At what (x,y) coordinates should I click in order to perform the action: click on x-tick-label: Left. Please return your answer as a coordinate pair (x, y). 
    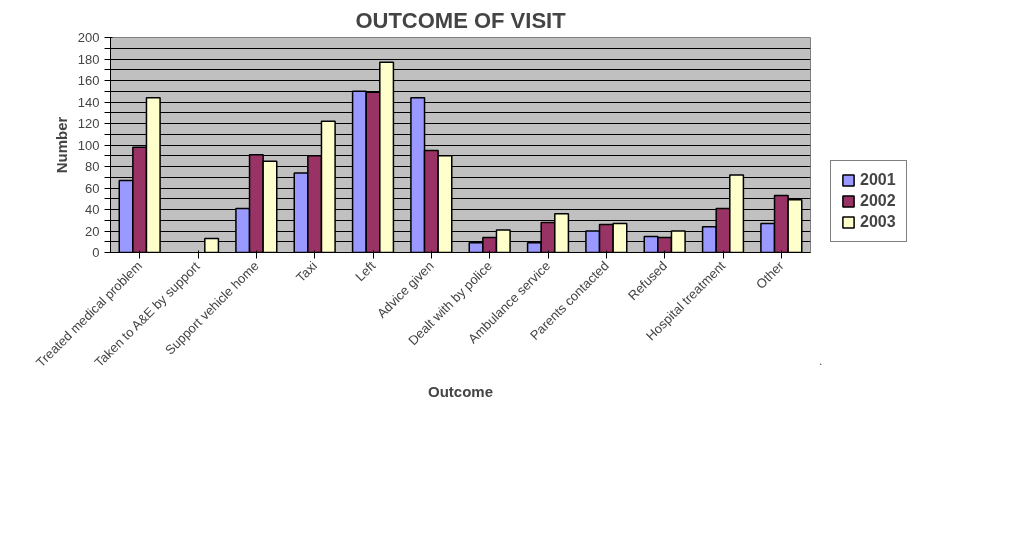
    Looking at the image, I should click on (365, 271).